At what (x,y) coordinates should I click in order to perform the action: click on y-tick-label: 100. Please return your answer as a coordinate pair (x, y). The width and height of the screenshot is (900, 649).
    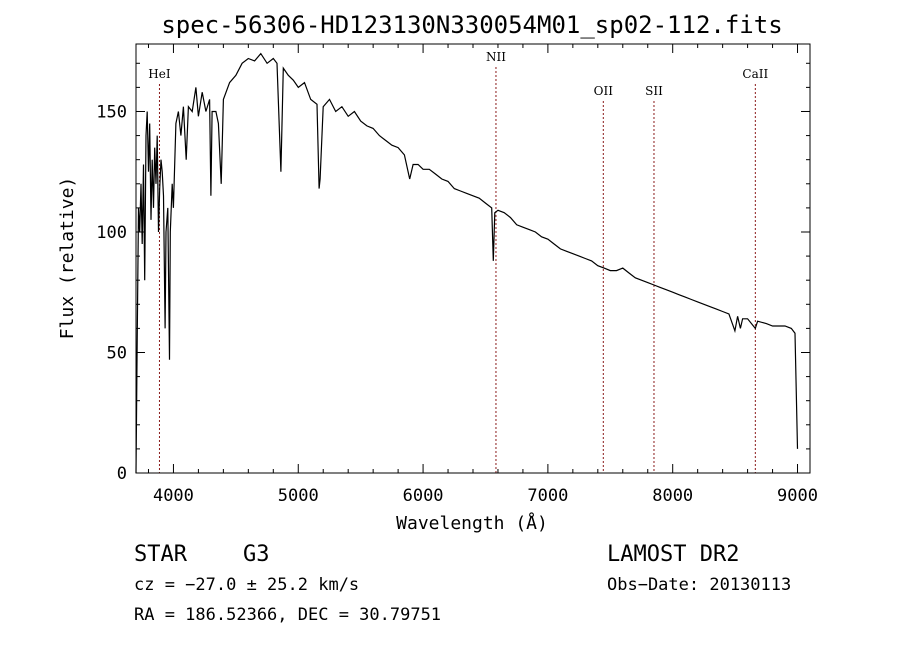
    Looking at the image, I should click on (111, 233).